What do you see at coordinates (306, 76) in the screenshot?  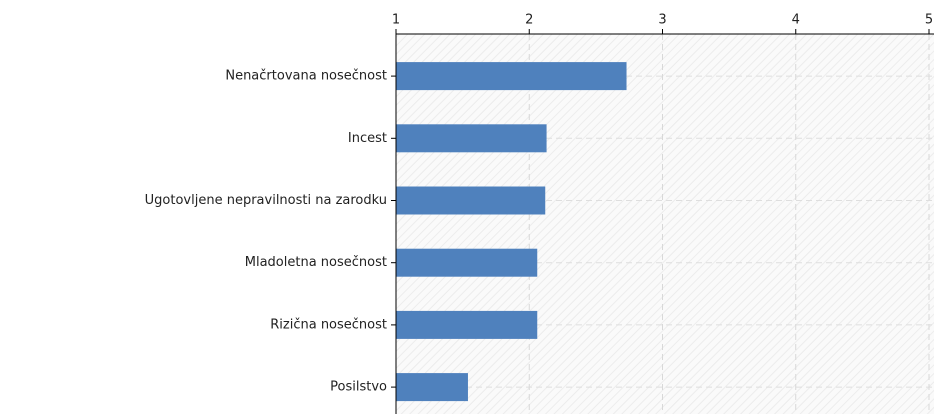 I see `y-tick-label: Nenačrtovana nosečnost` at bounding box center [306, 76].